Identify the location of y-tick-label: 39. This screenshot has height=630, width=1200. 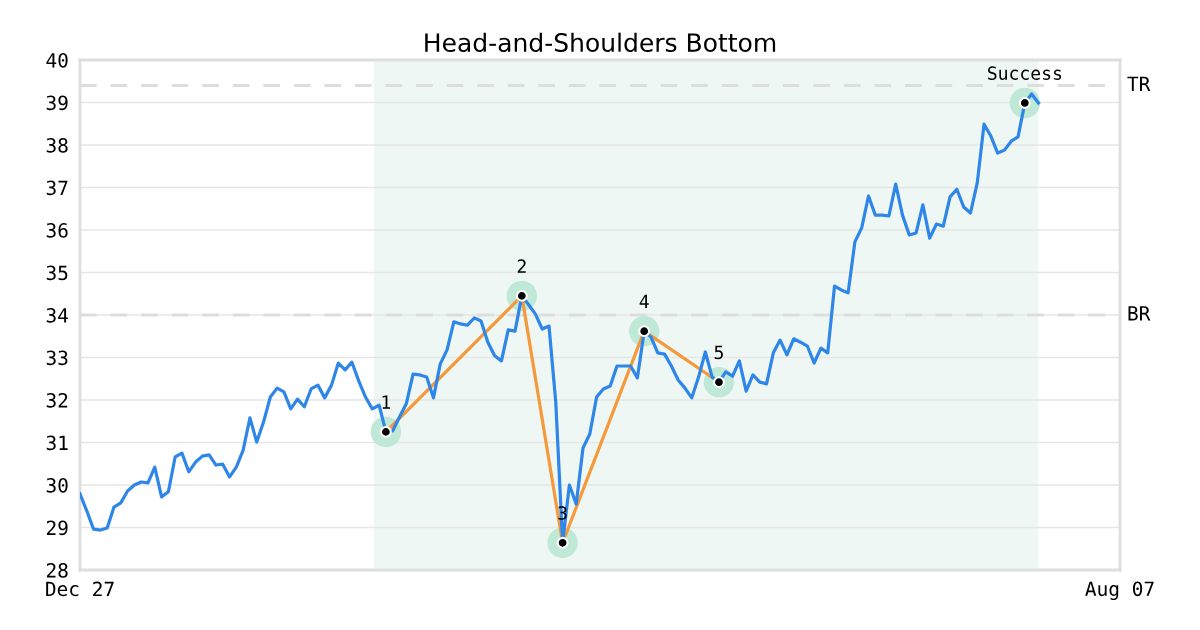
(57, 103).